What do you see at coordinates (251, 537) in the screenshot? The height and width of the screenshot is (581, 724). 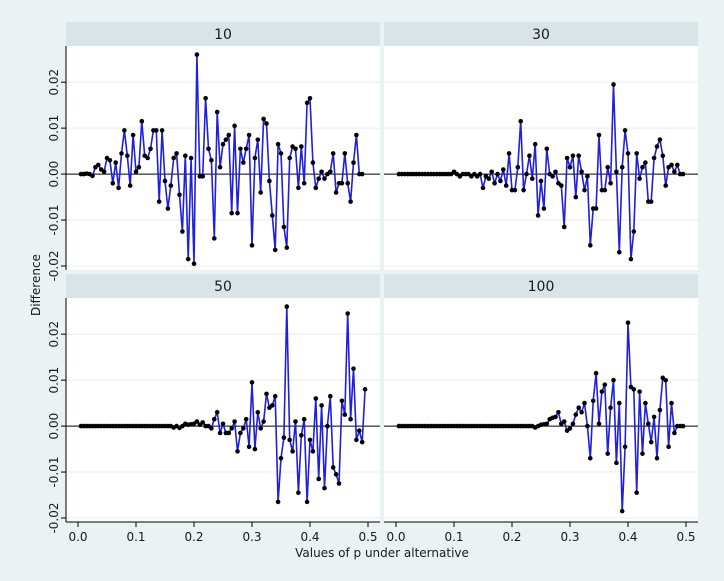 I see `x-tick-label: 0.3` at bounding box center [251, 537].